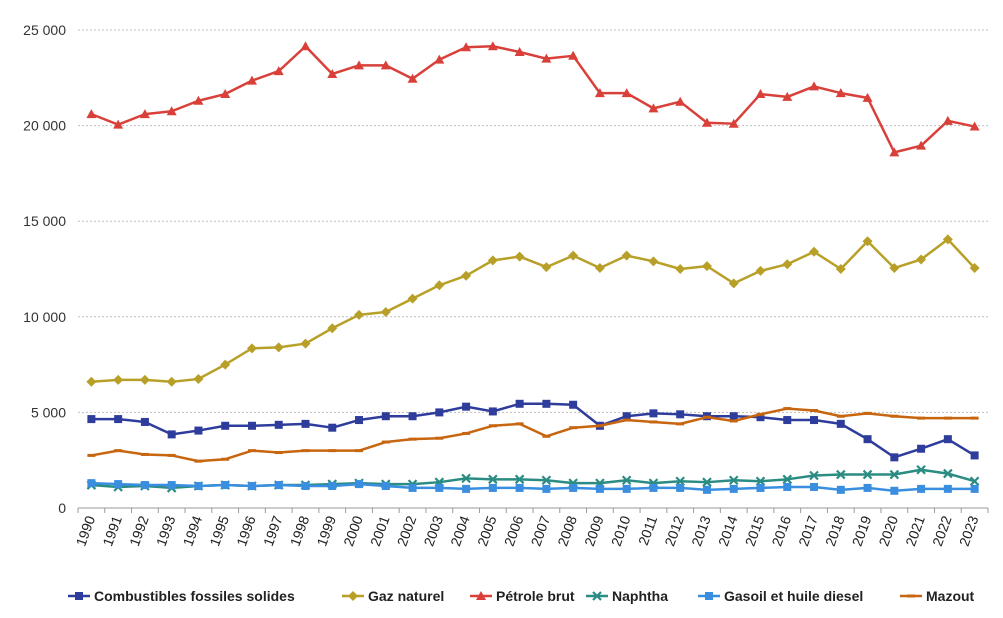 Image resolution: width=1003 pixels, height=618 pixels. Describe the element at coordinates (139, 530) in the screenshot. I see `x-tick-label: 1992` at that location.